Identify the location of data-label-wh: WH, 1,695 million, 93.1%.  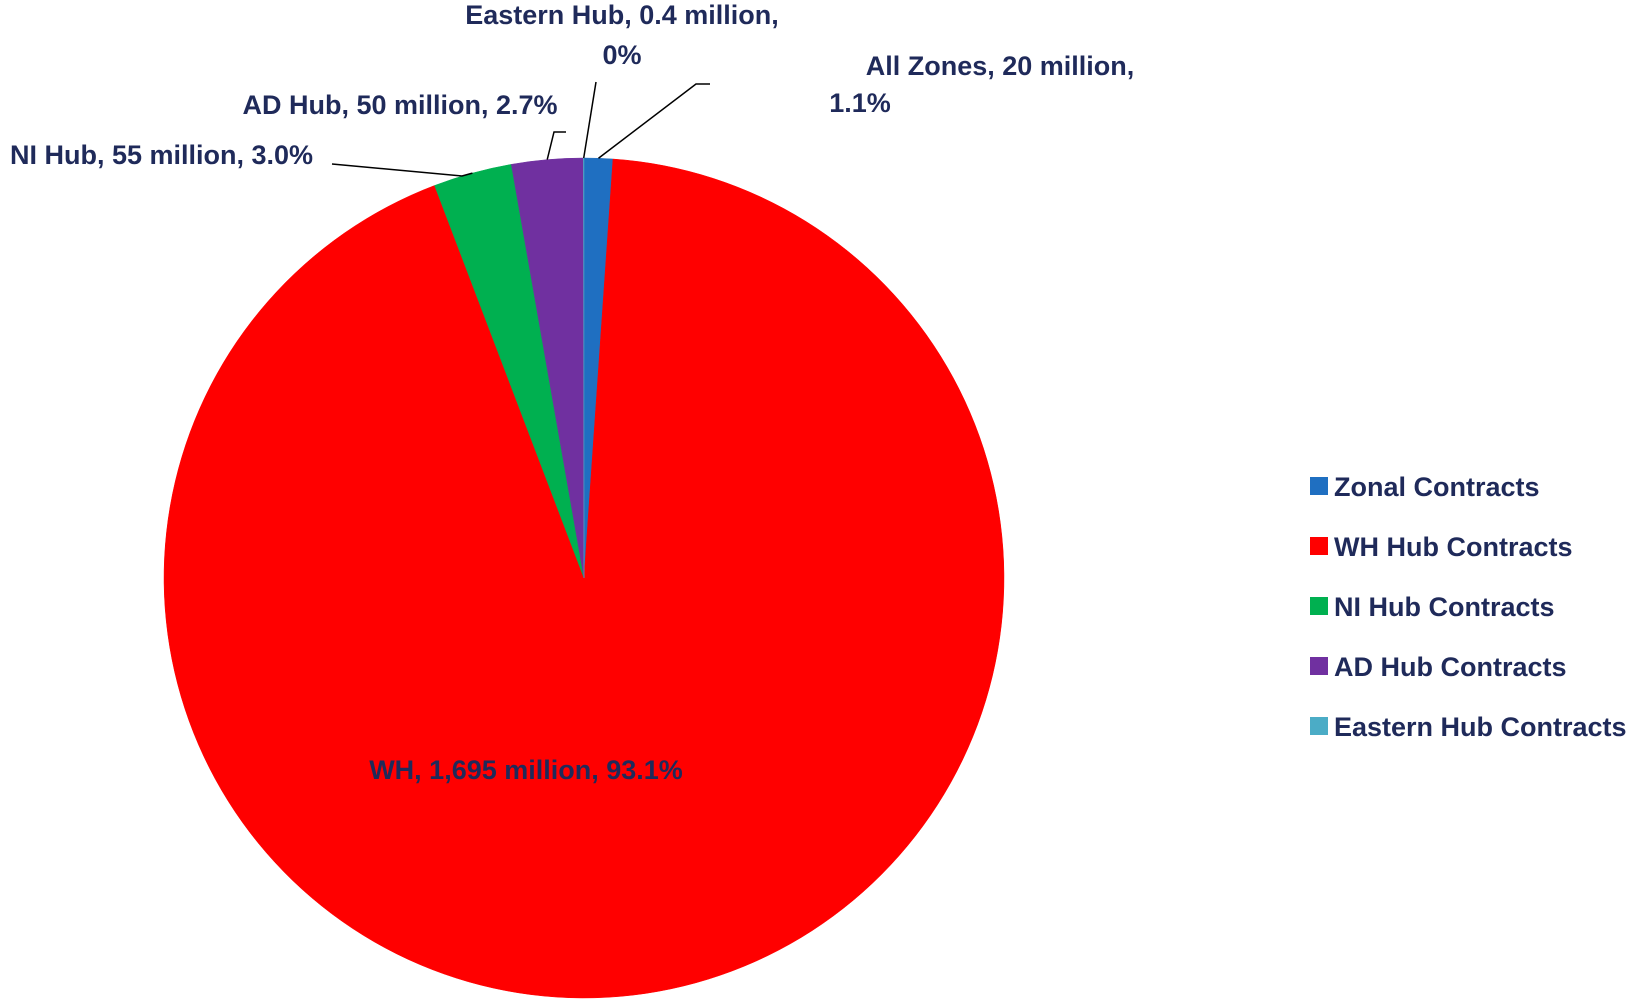
(526, 770).